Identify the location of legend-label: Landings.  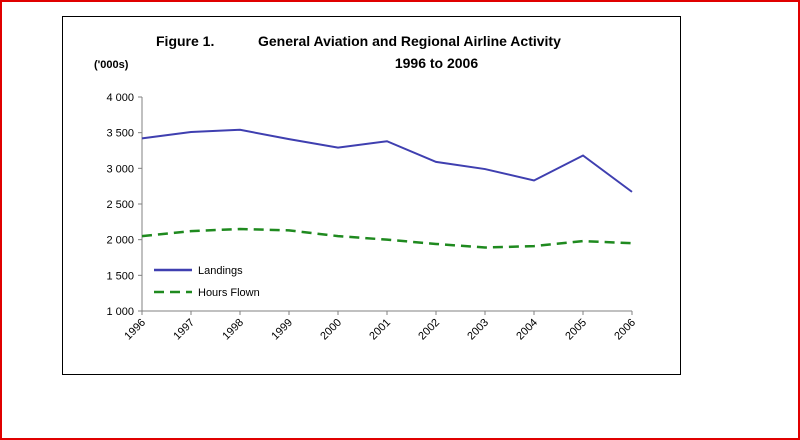
(220, 271).